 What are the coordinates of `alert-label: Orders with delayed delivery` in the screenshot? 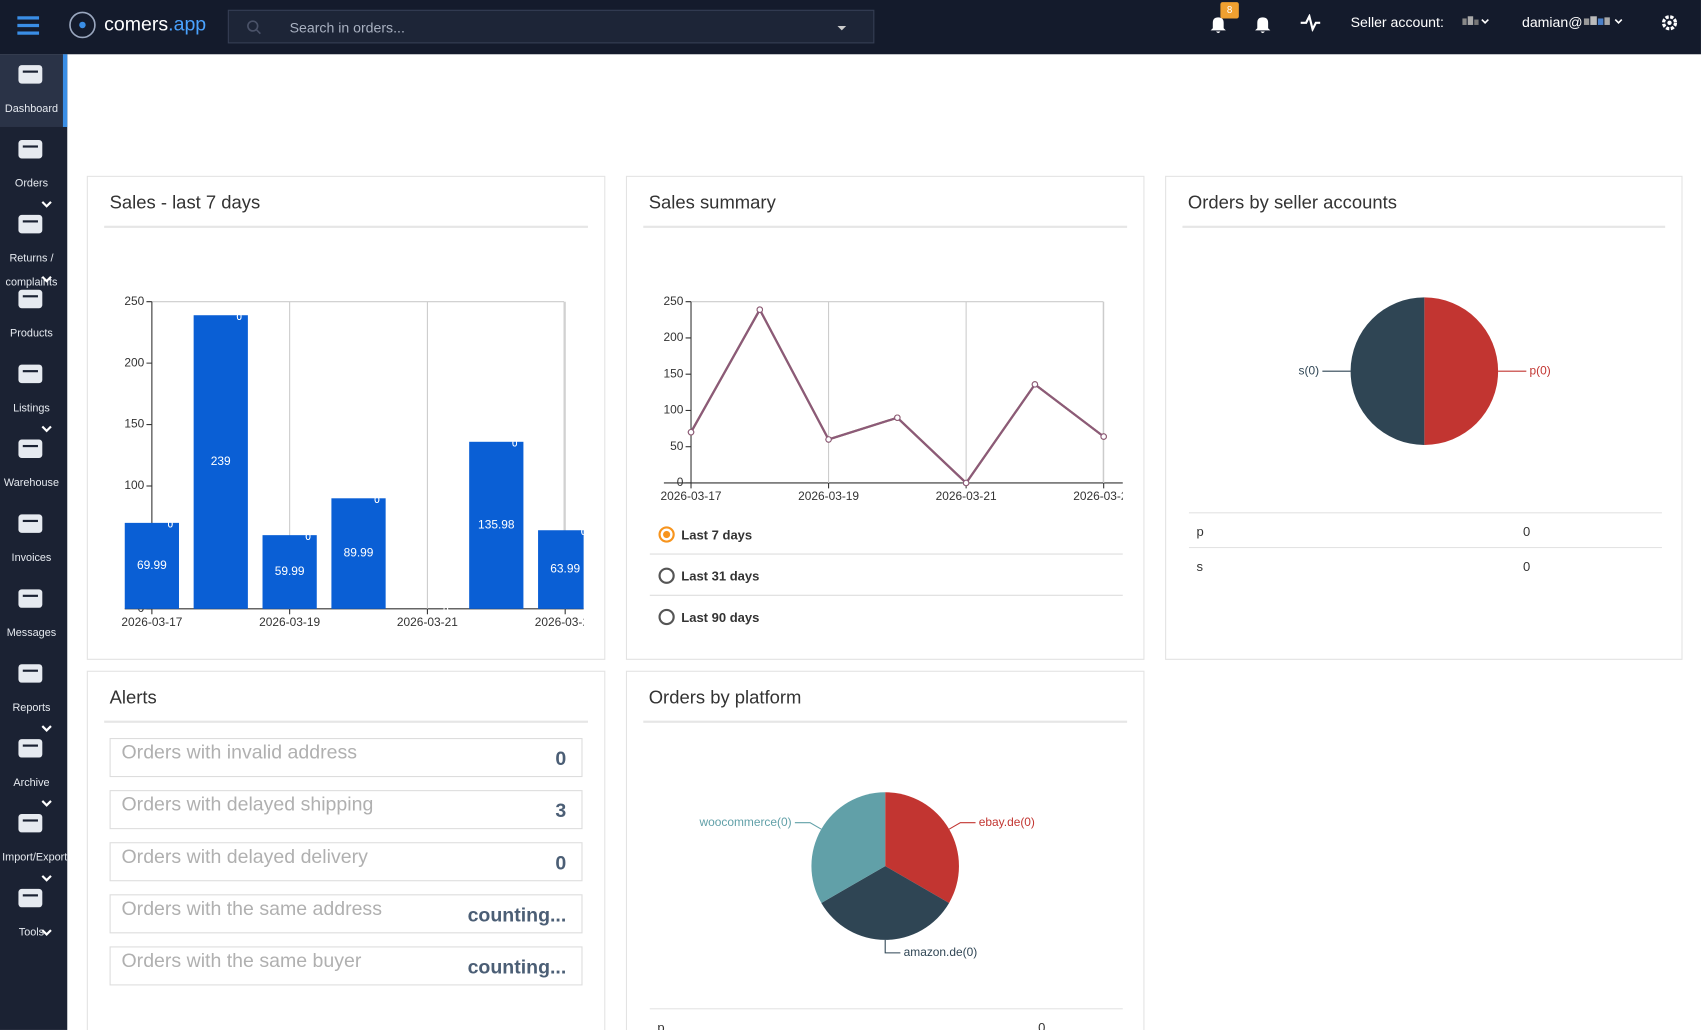 It's located at (244, 856).